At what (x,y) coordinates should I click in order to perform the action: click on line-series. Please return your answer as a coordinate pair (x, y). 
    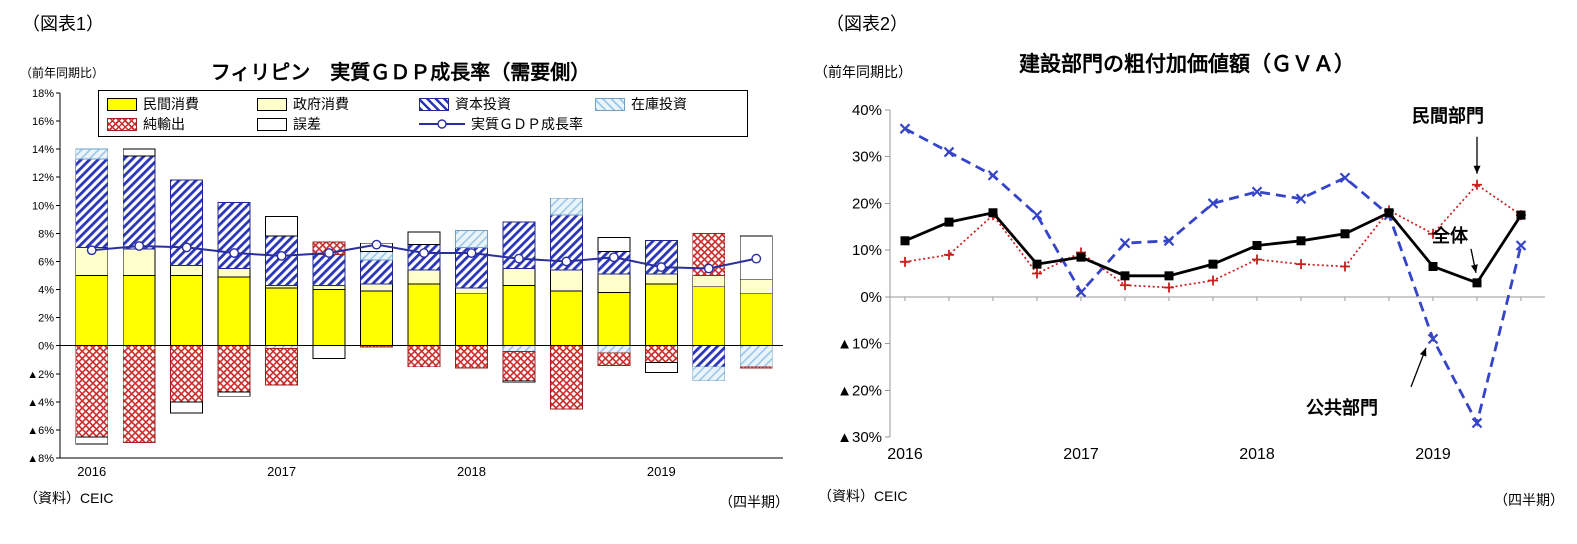
    Looking at the image, I should click on (1213, 236).